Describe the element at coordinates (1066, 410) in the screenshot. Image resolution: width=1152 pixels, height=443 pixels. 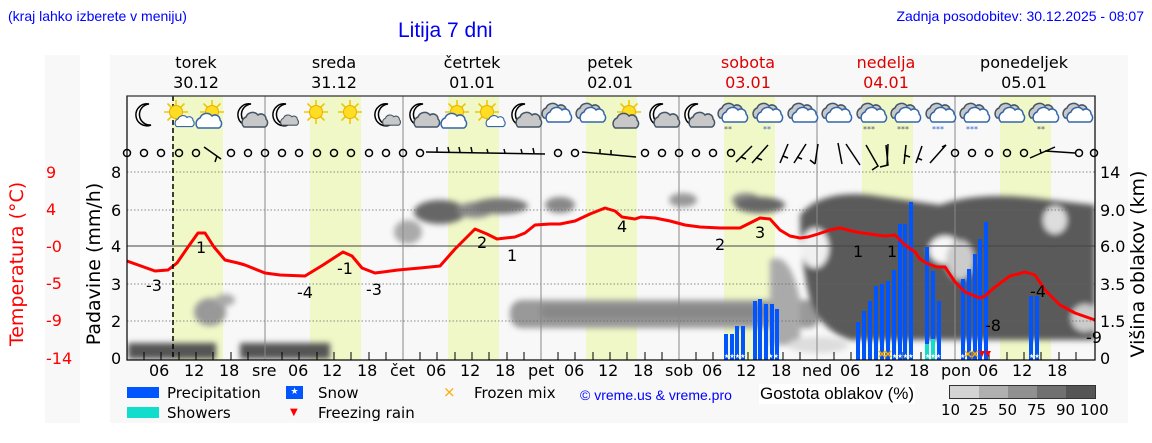
I see `cloud-density-tick: 90` at that location.